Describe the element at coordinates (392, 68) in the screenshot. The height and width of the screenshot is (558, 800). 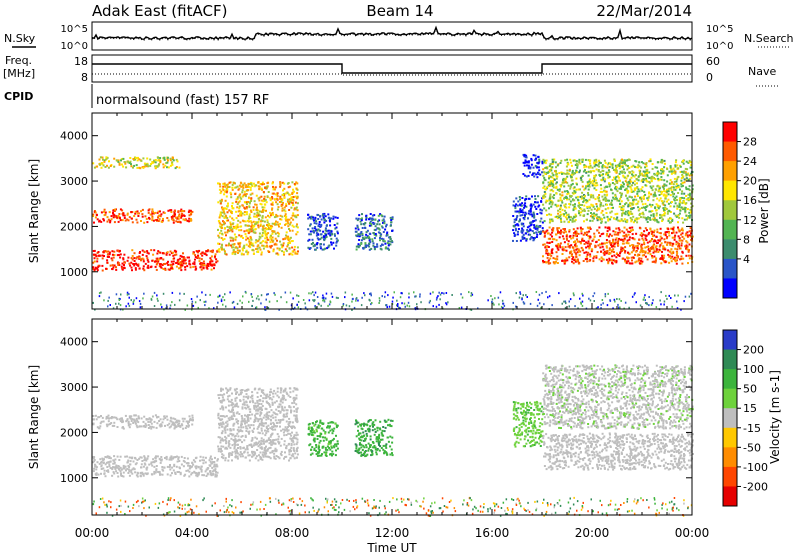
I see `frequency-line` at that location.